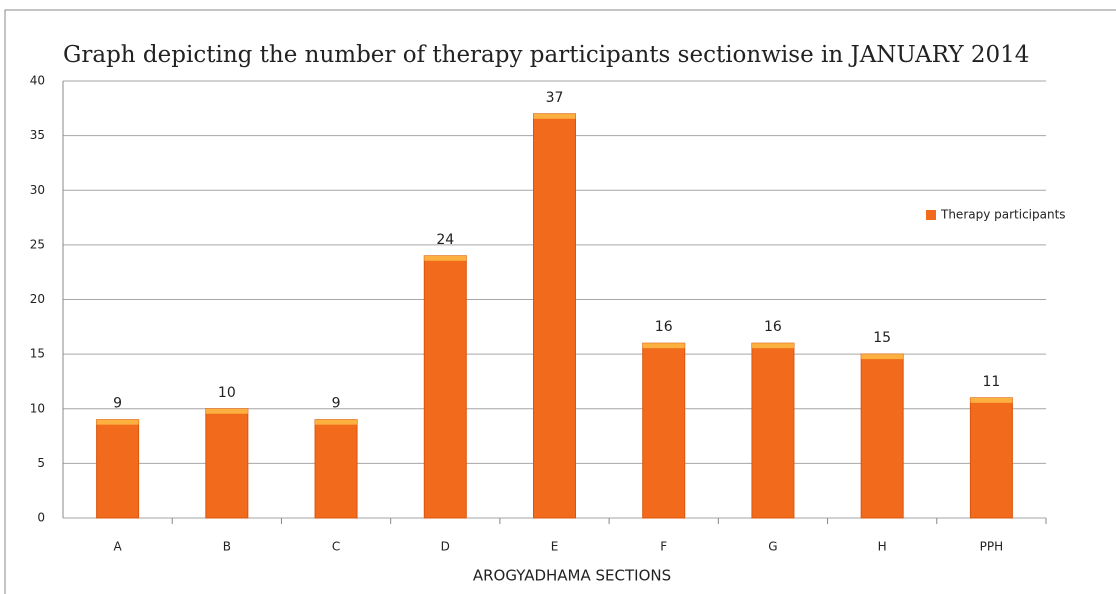 The image size is (1116, 594). What do you see at coordinates (37, 190) in the screenshot?
I see `y-tick-label: 30` at bounding box center [37, 190].